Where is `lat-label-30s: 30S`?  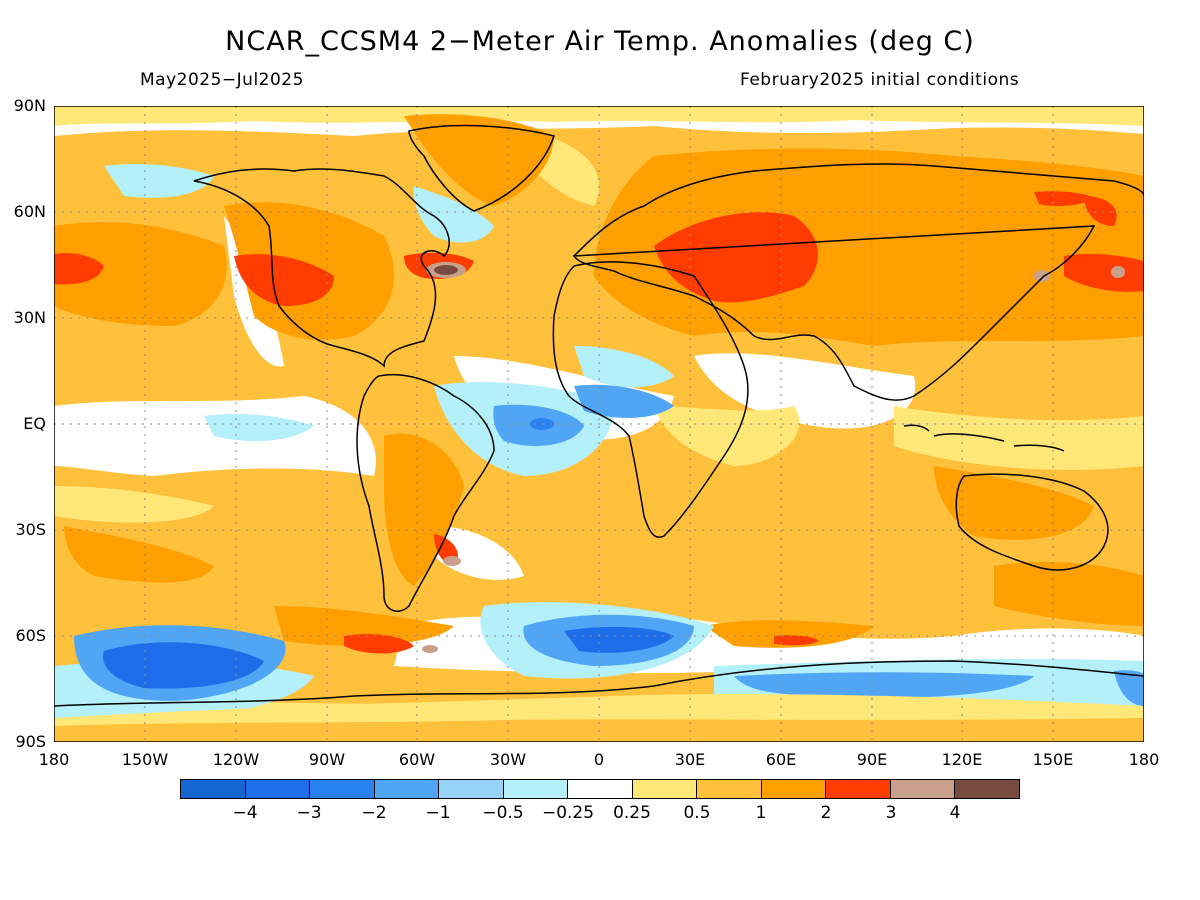
lat-label-30s: 30S is located at coordinates (30, 529).